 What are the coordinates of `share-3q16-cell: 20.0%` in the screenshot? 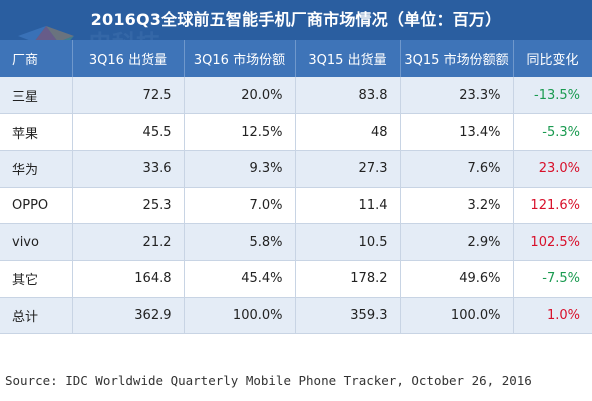 It's located at (240, 96).